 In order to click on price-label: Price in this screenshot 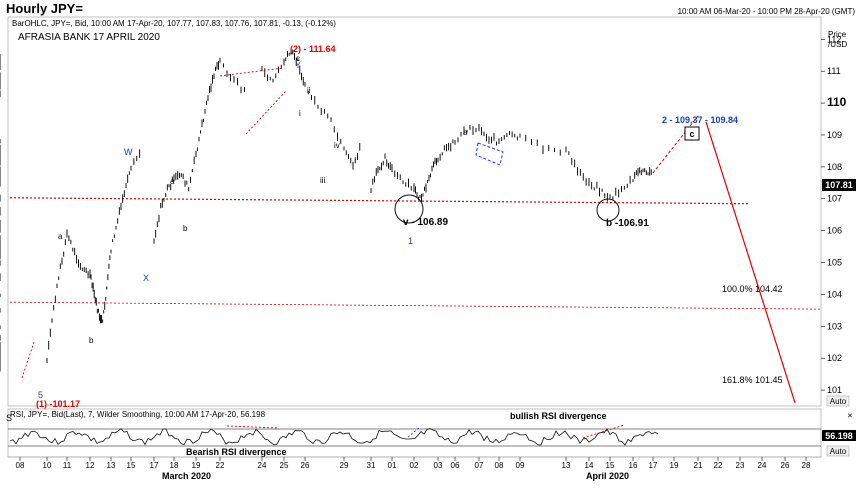, I will do `click(837, 34)`.